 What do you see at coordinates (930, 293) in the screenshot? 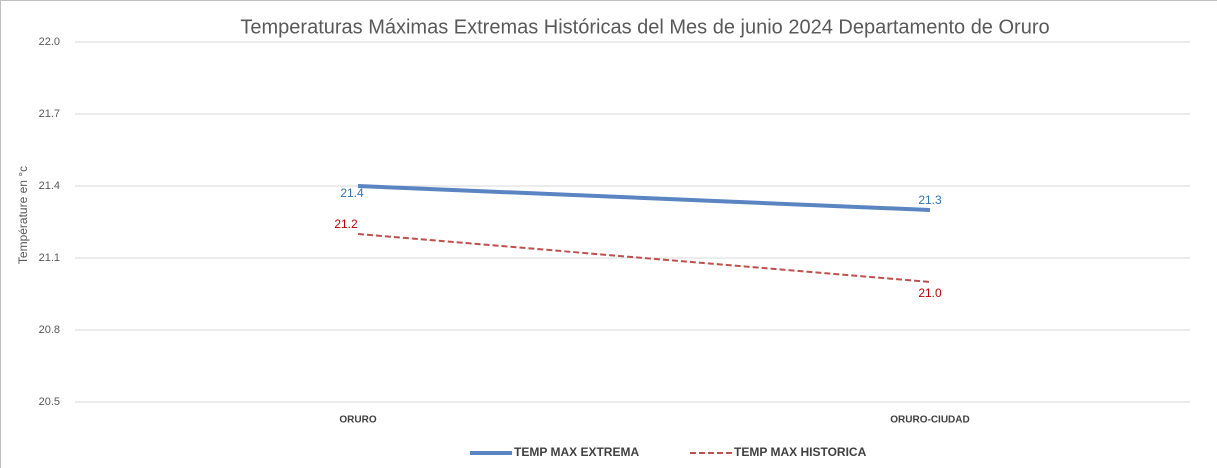
I see `data-label: 21.0` at bounding box center [930, 293].